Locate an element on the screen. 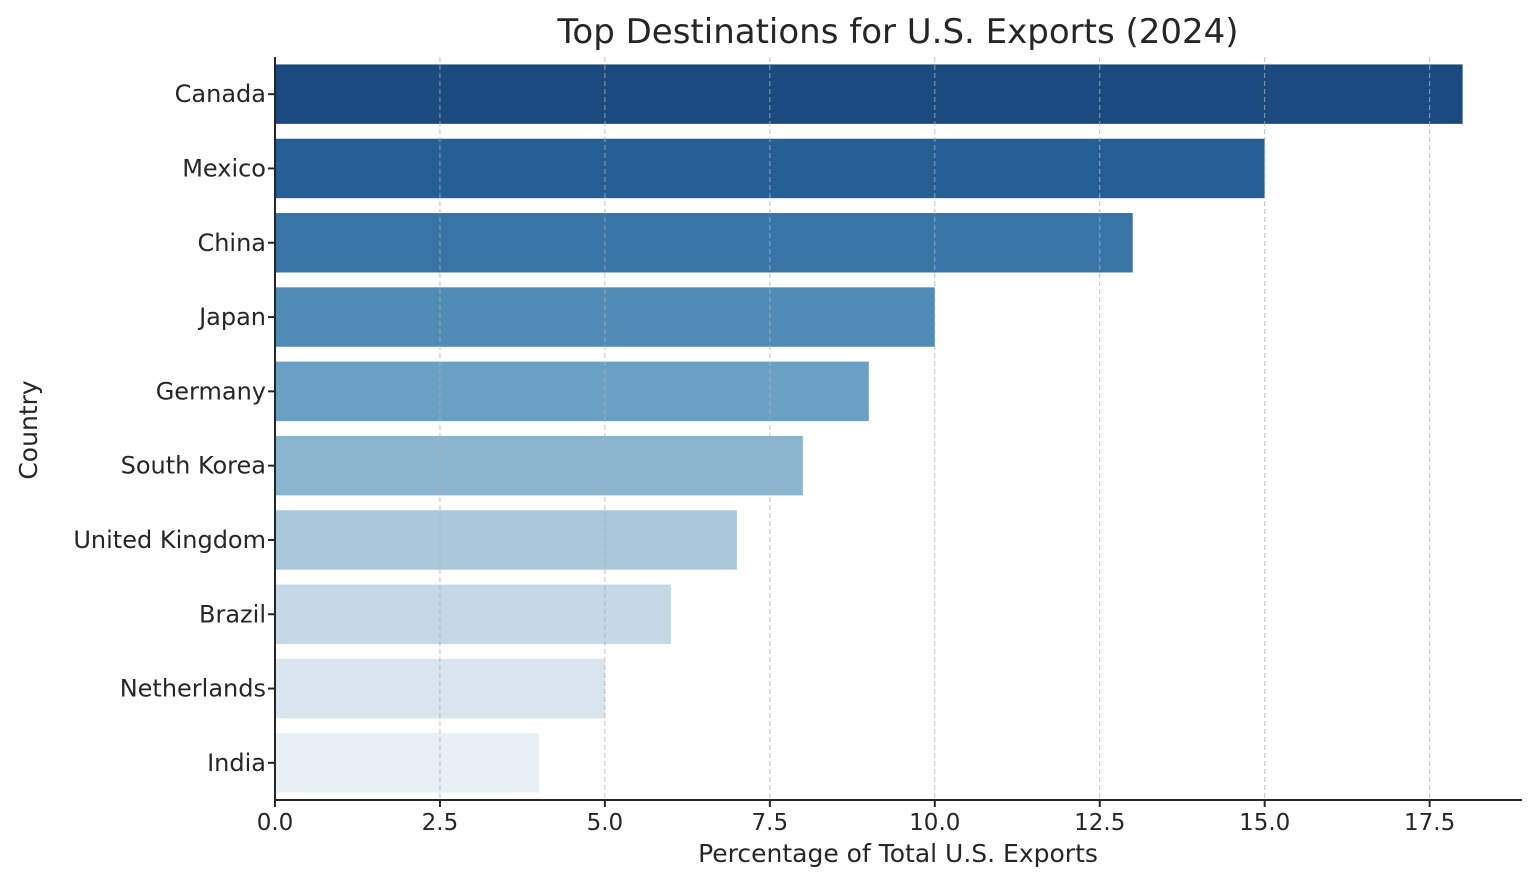  x-tick-label: 2.5 is located at coordinates (440, 823).